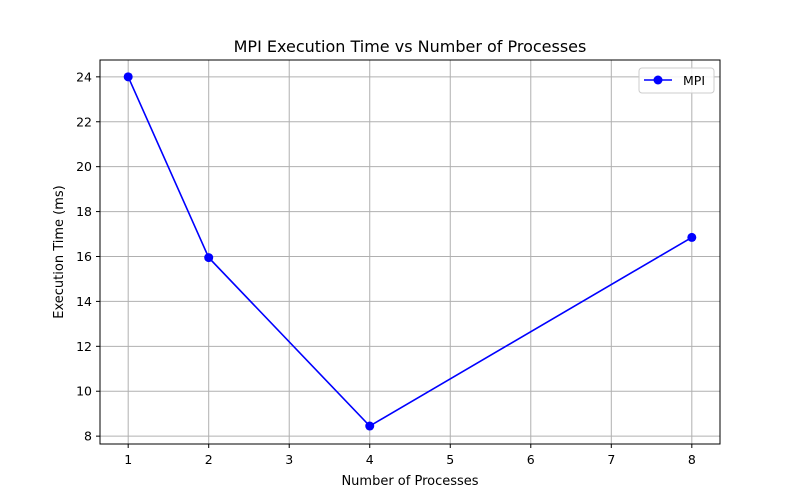 Image resolution: width=800 pixels, height=500 pixels. What do you see at coordinates (289, 459) in the screenshot?
I see `x-tick-label: 3` at bounding box center [289, 459].